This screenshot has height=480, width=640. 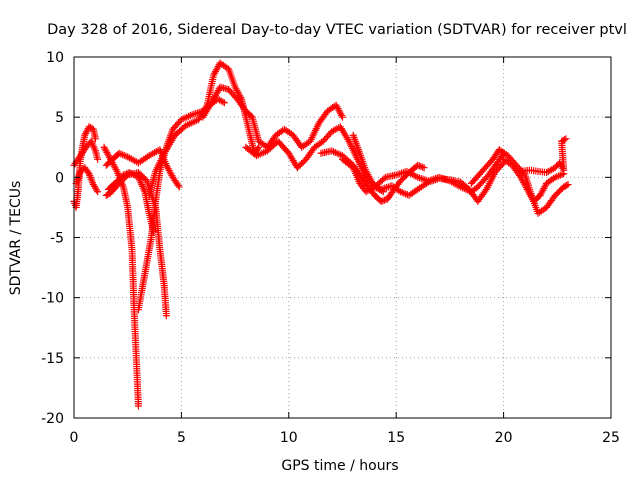 I want to click on y-tick-label: -15, so click(x=52, y=359).